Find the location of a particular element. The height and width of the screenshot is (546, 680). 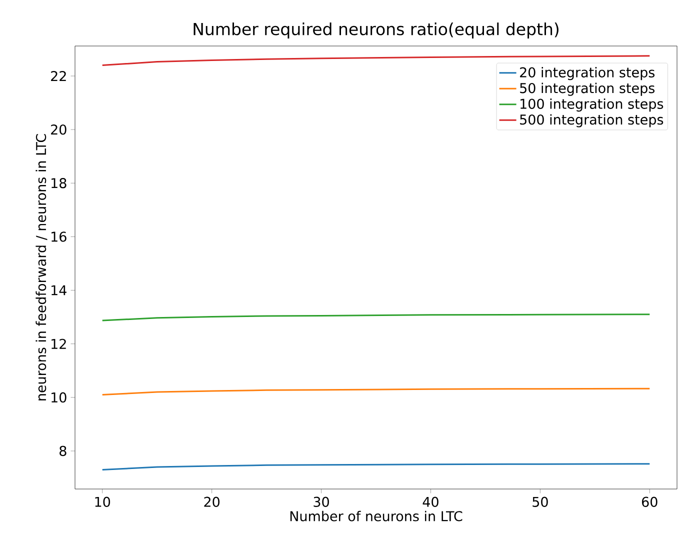

y-tick-label: 8 is located at coordinates (63, 451).